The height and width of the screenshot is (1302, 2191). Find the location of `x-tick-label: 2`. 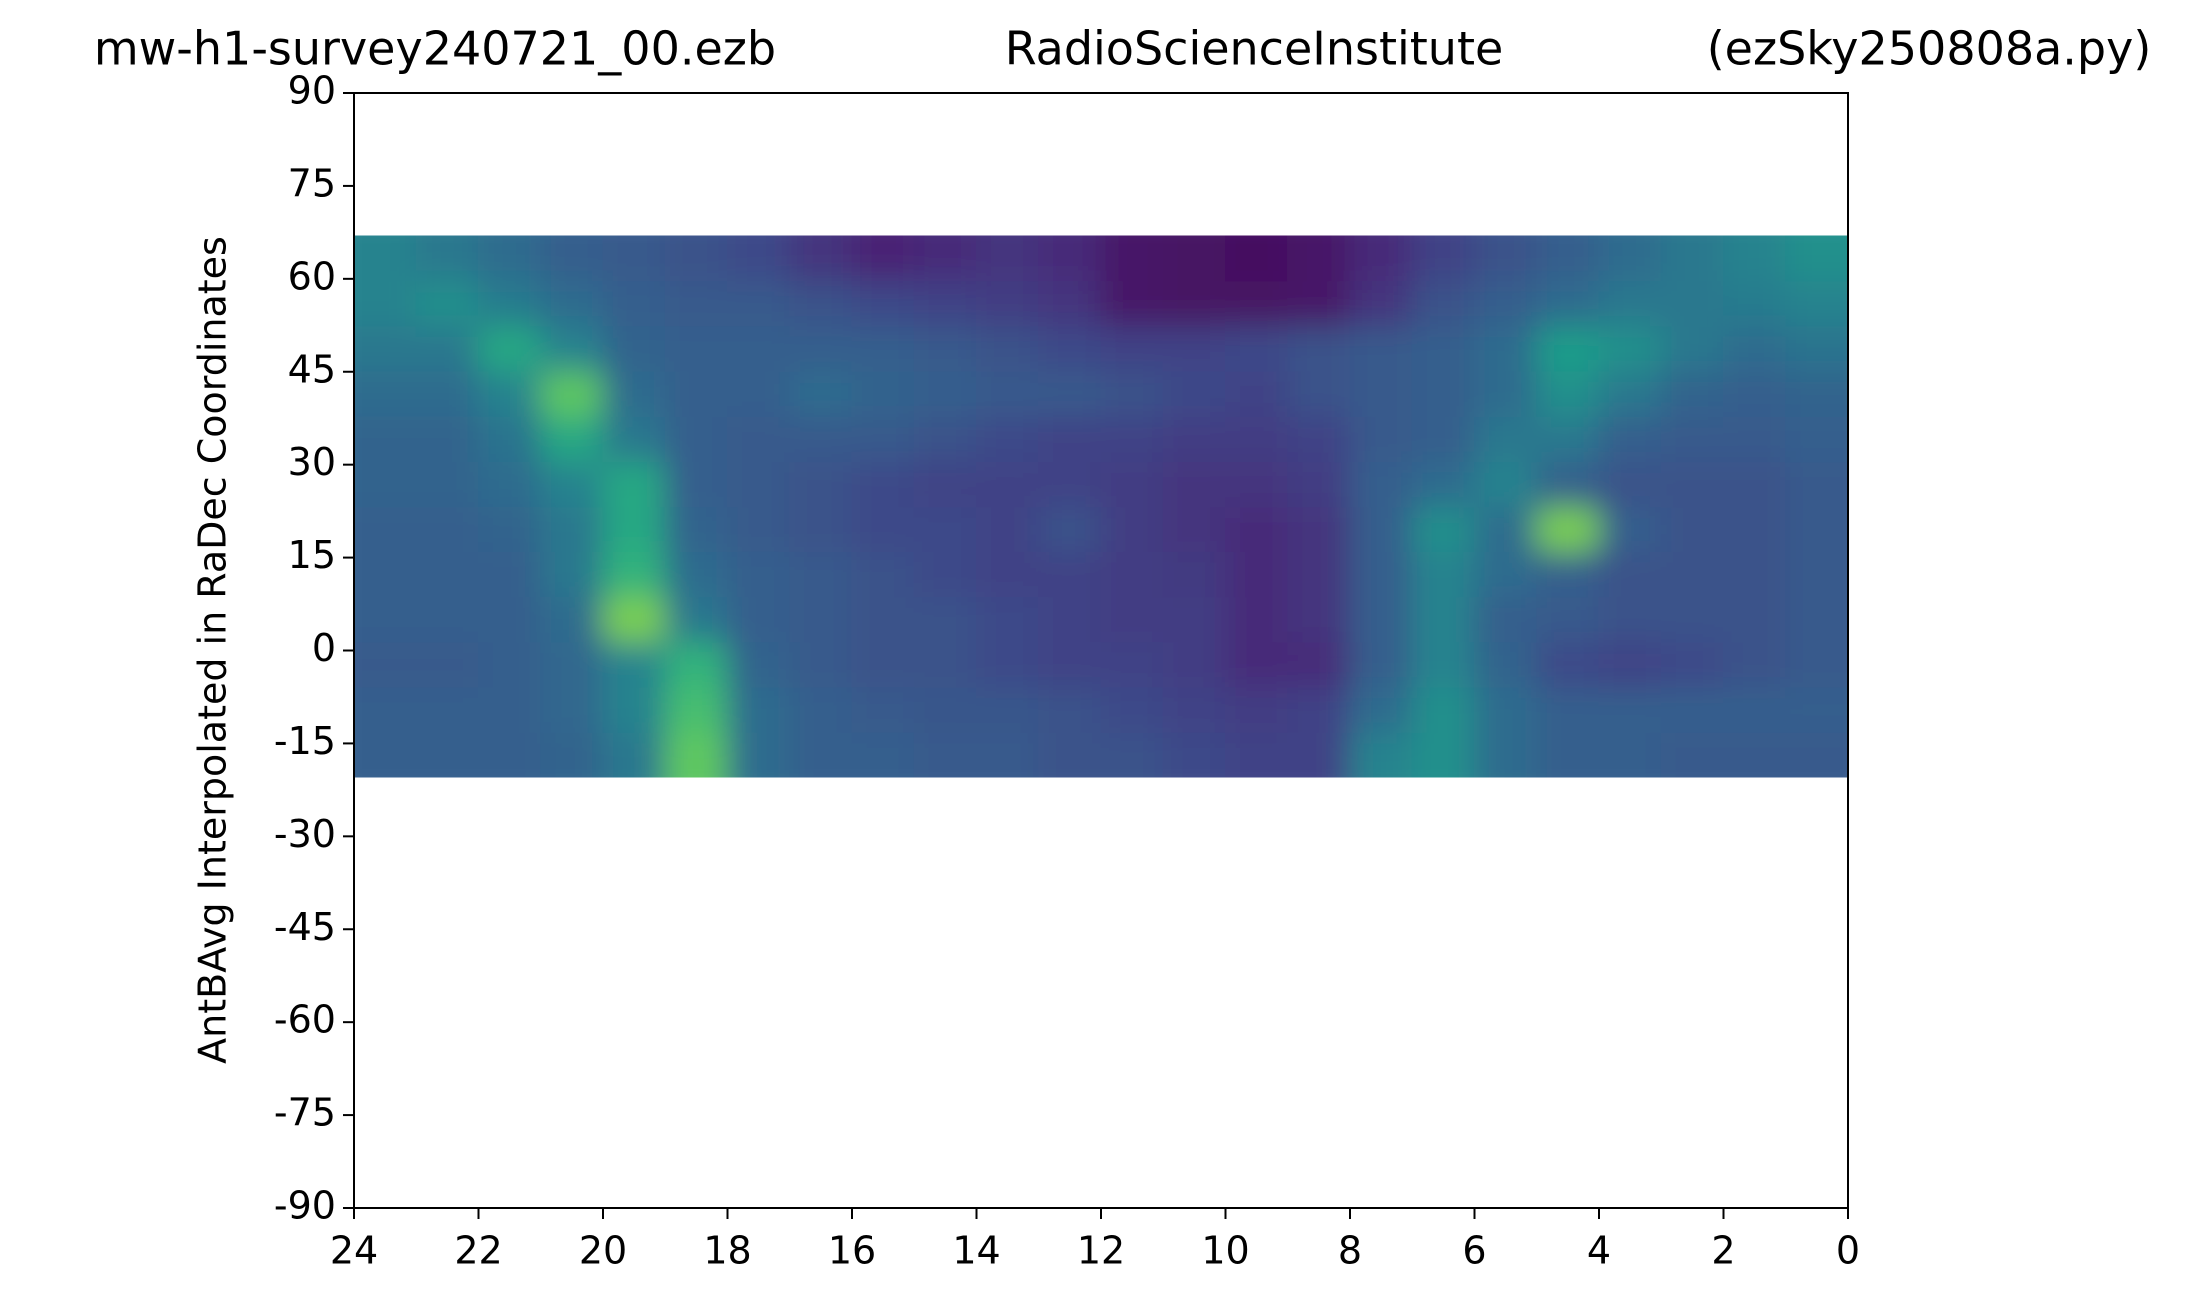

x-tick-label: 2 is located at coordinates (1723, 1251).